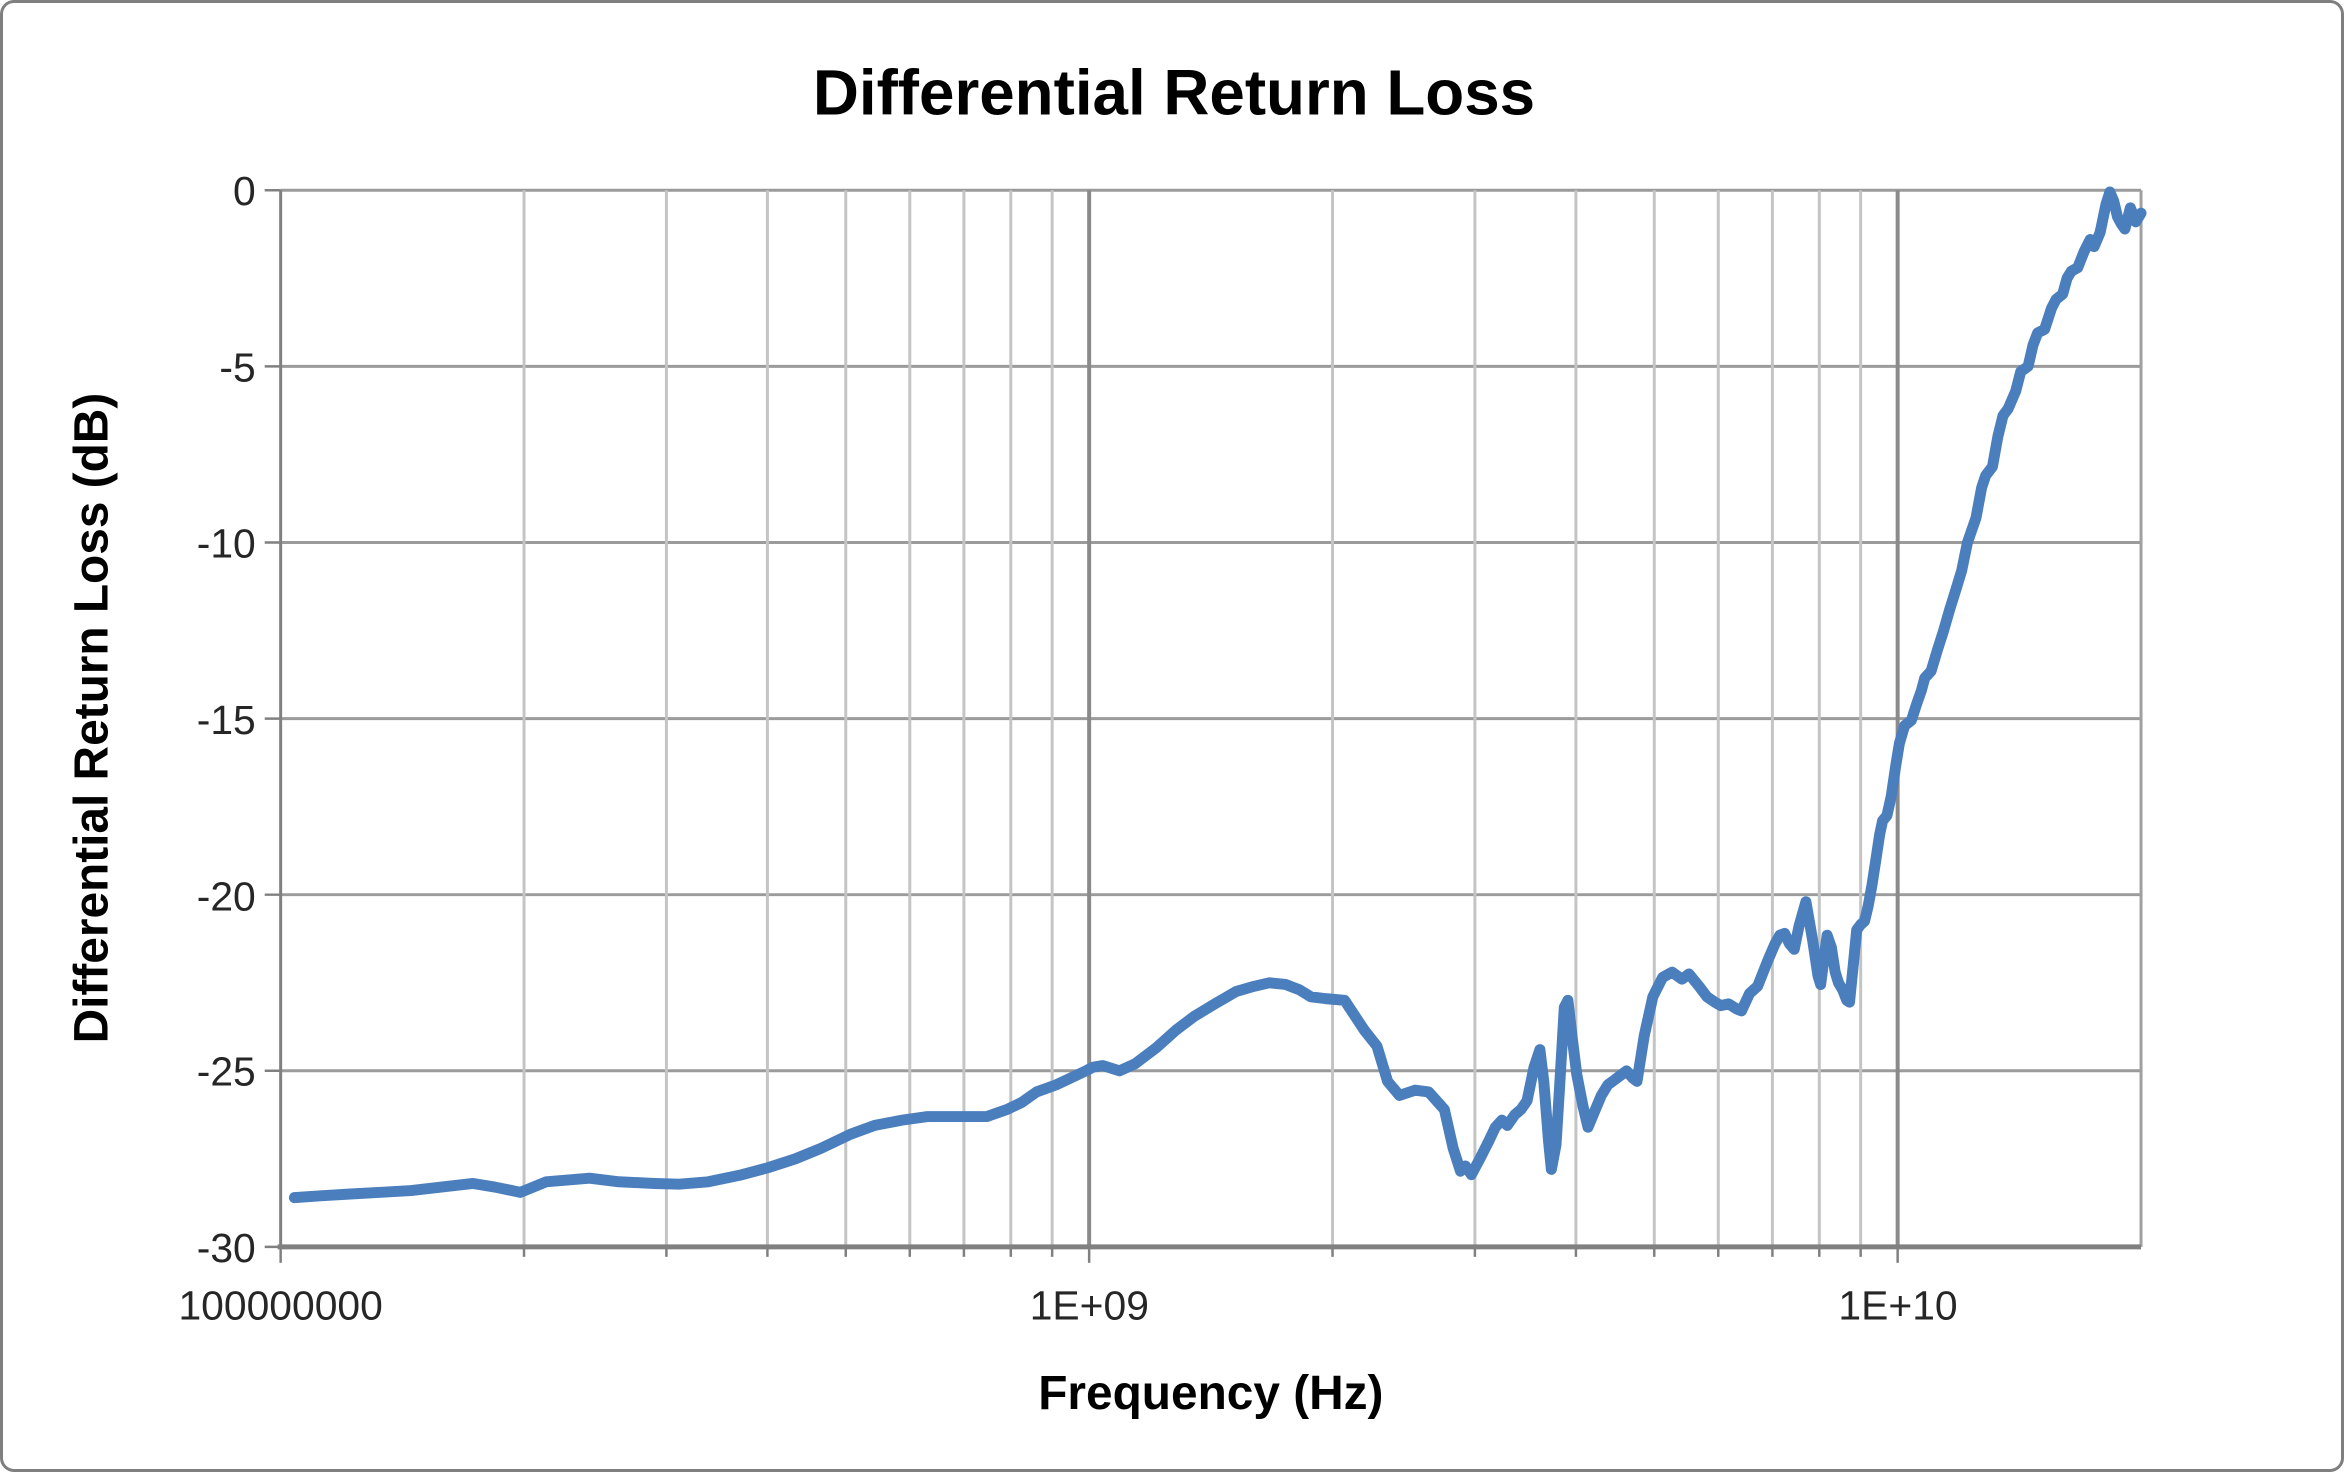  I want to click on y-tick-label: 0, so click(244, 191).